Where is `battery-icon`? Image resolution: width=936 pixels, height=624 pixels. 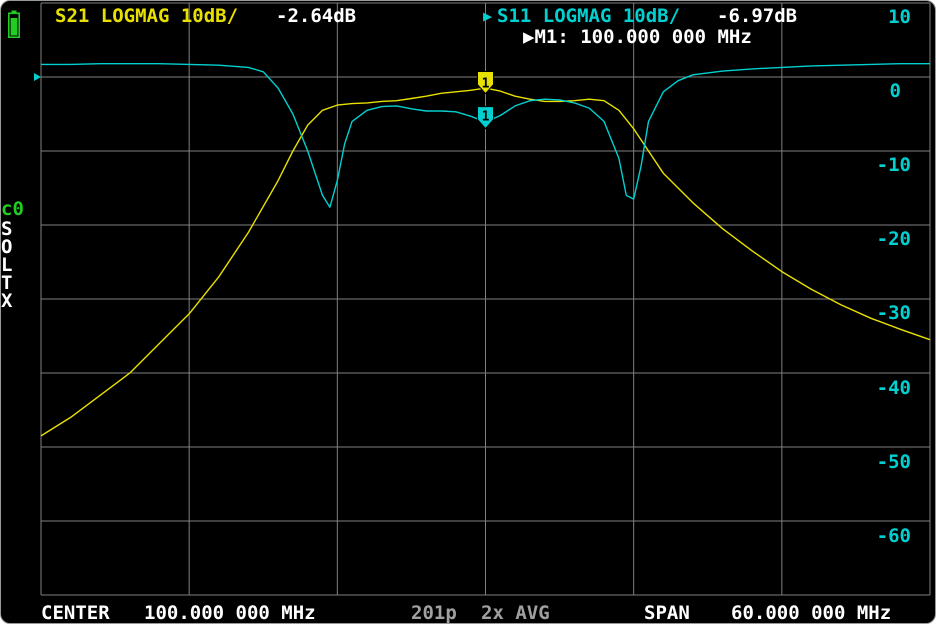 battery-icon is located at coordinates (14, 24).